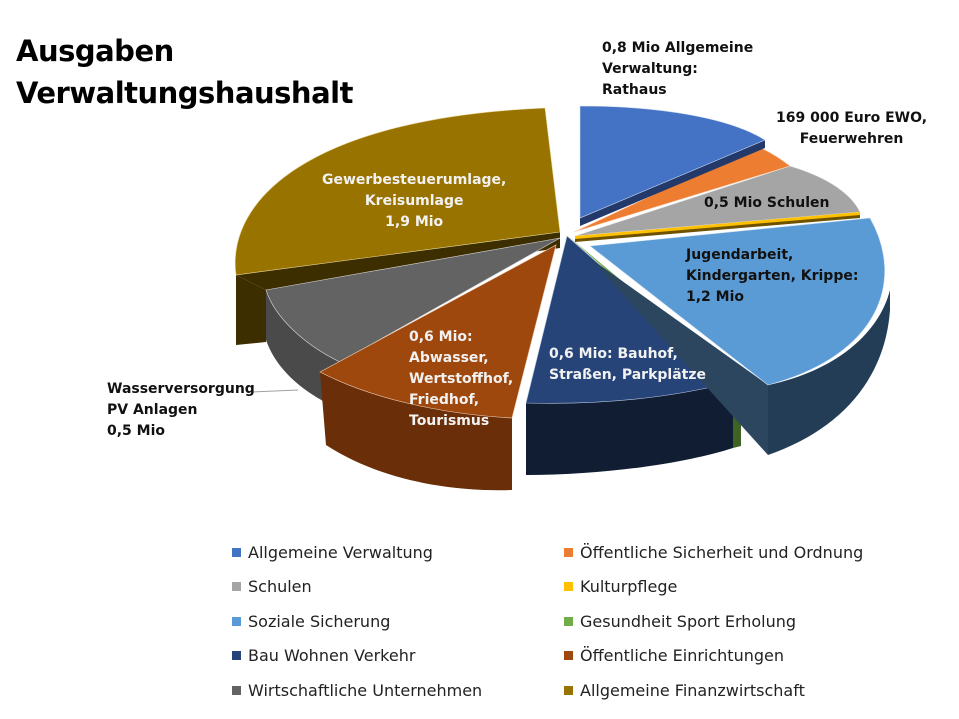  I want to click on slice-kulturpflege, so click(717, 225).